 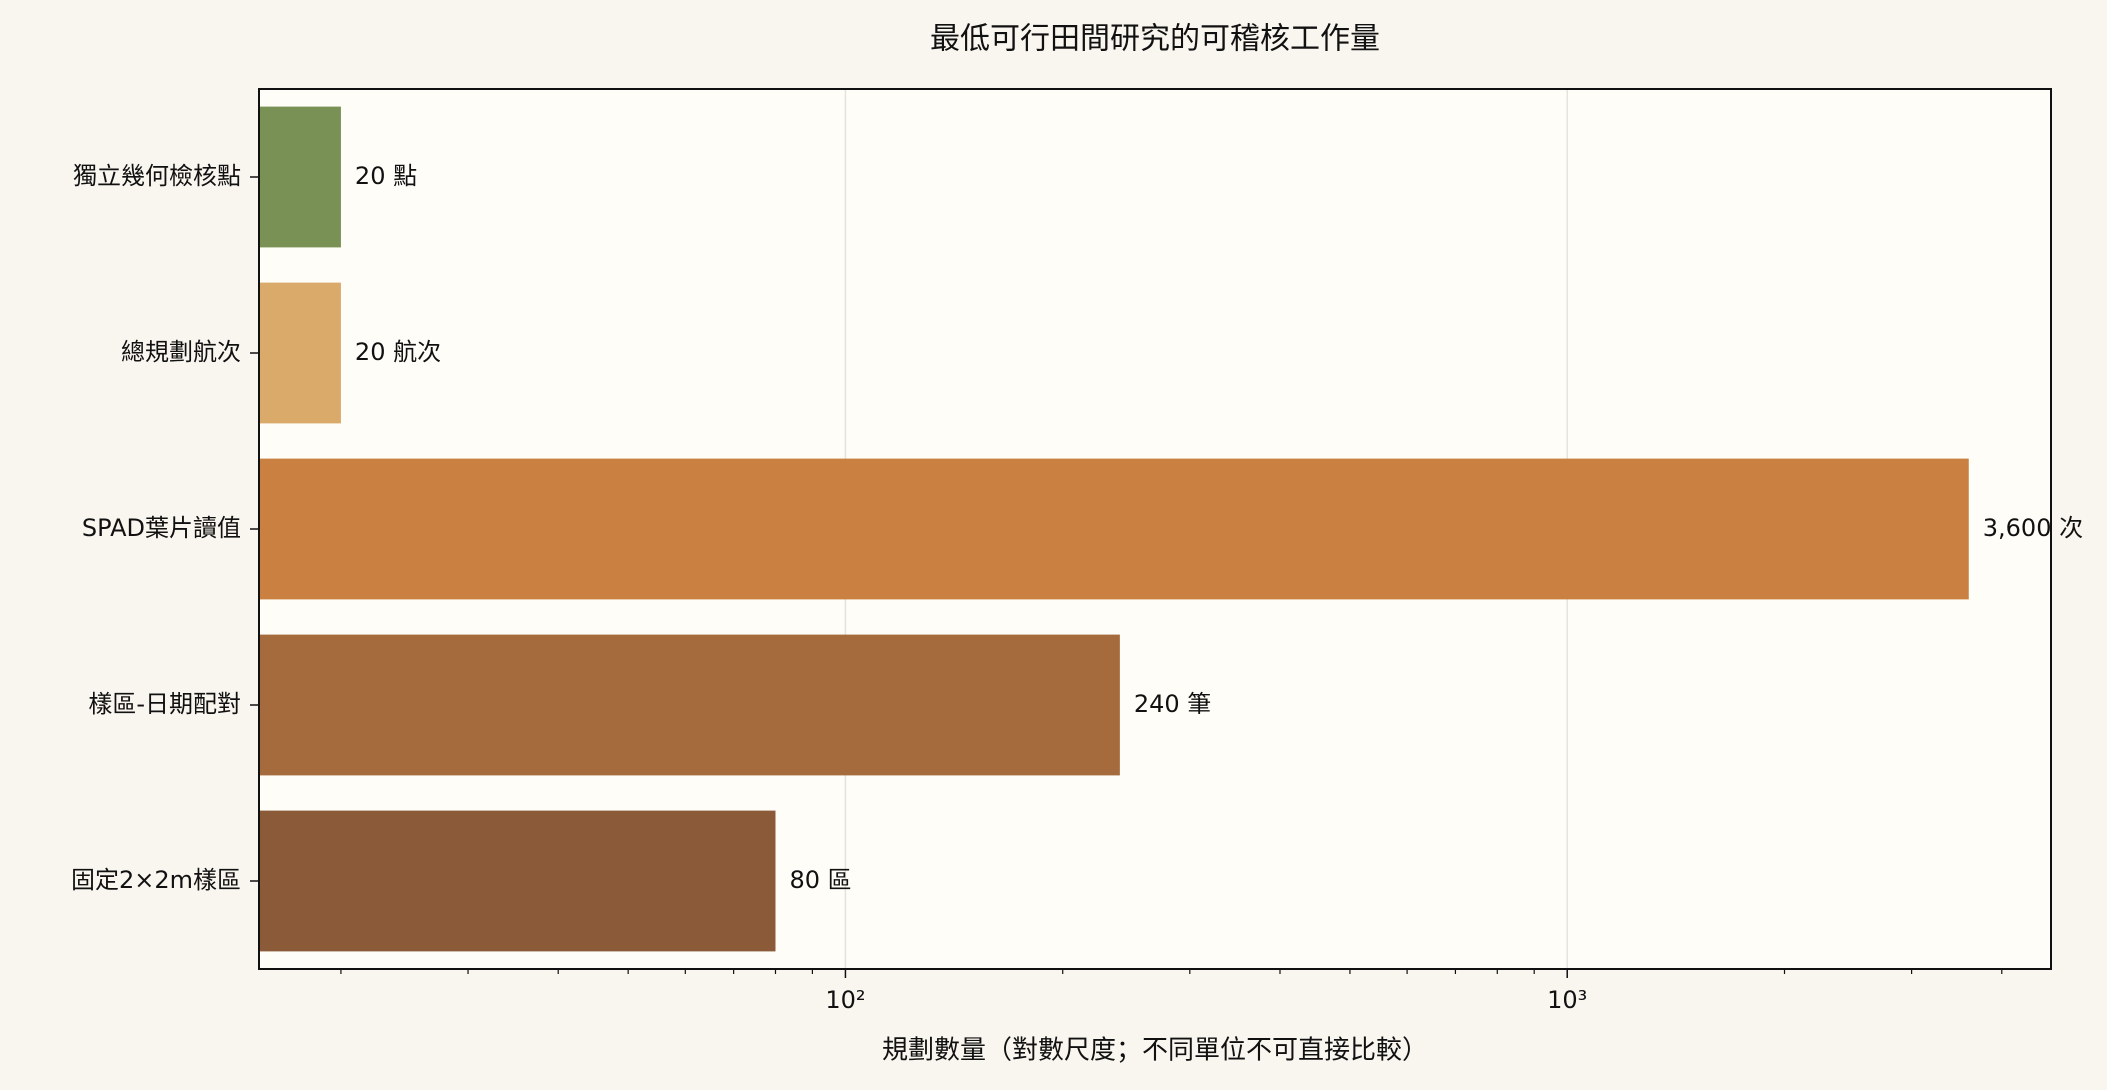 I want to click on x-tick-label: 10², so click(x=845, y=1000).